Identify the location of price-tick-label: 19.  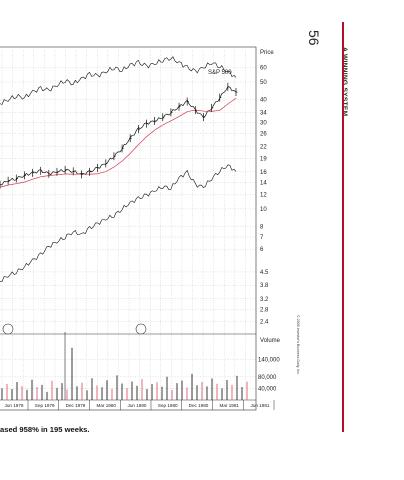
(263, 159).